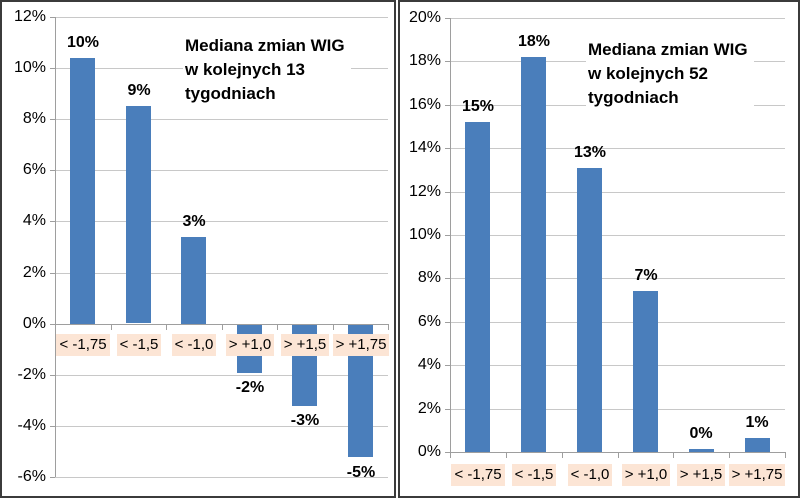  What do you see at coordinates (757, 422) in the screenshot?
I see `bar-value-label: 1%` at bounding box center [757, 422].